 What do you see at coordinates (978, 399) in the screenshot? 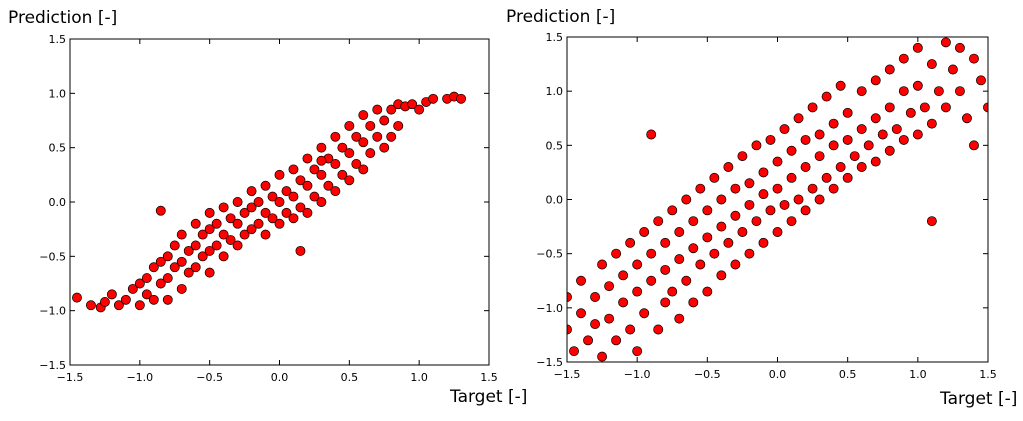
I see `x-axis-label: Target [-]` at bounding box center [978, 399].